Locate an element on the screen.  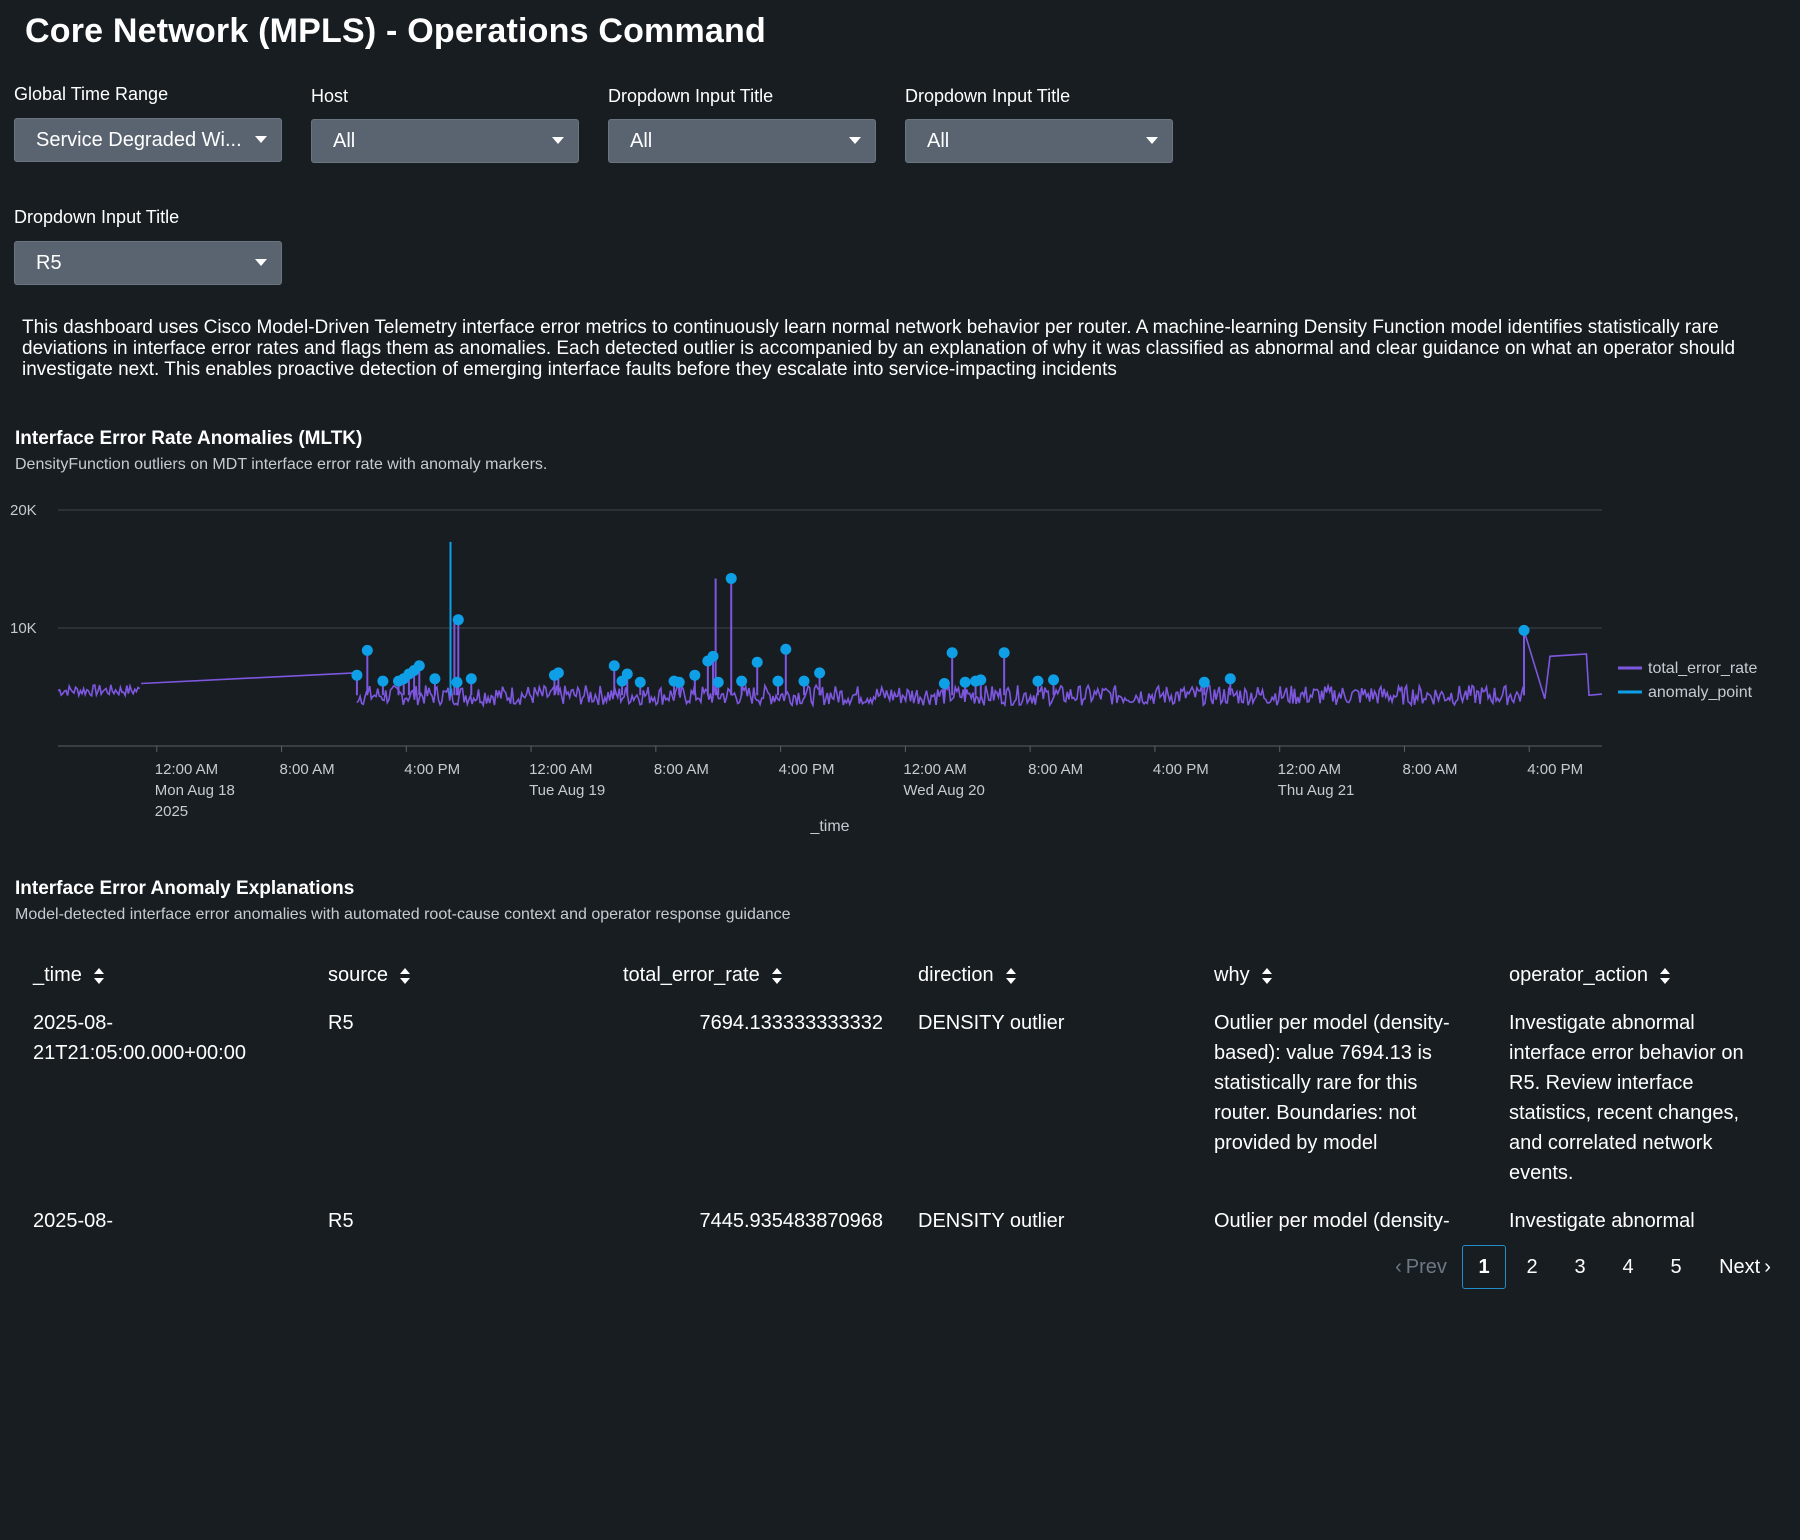
column-header-label: operator_action is located at coordinates (1578, 975).